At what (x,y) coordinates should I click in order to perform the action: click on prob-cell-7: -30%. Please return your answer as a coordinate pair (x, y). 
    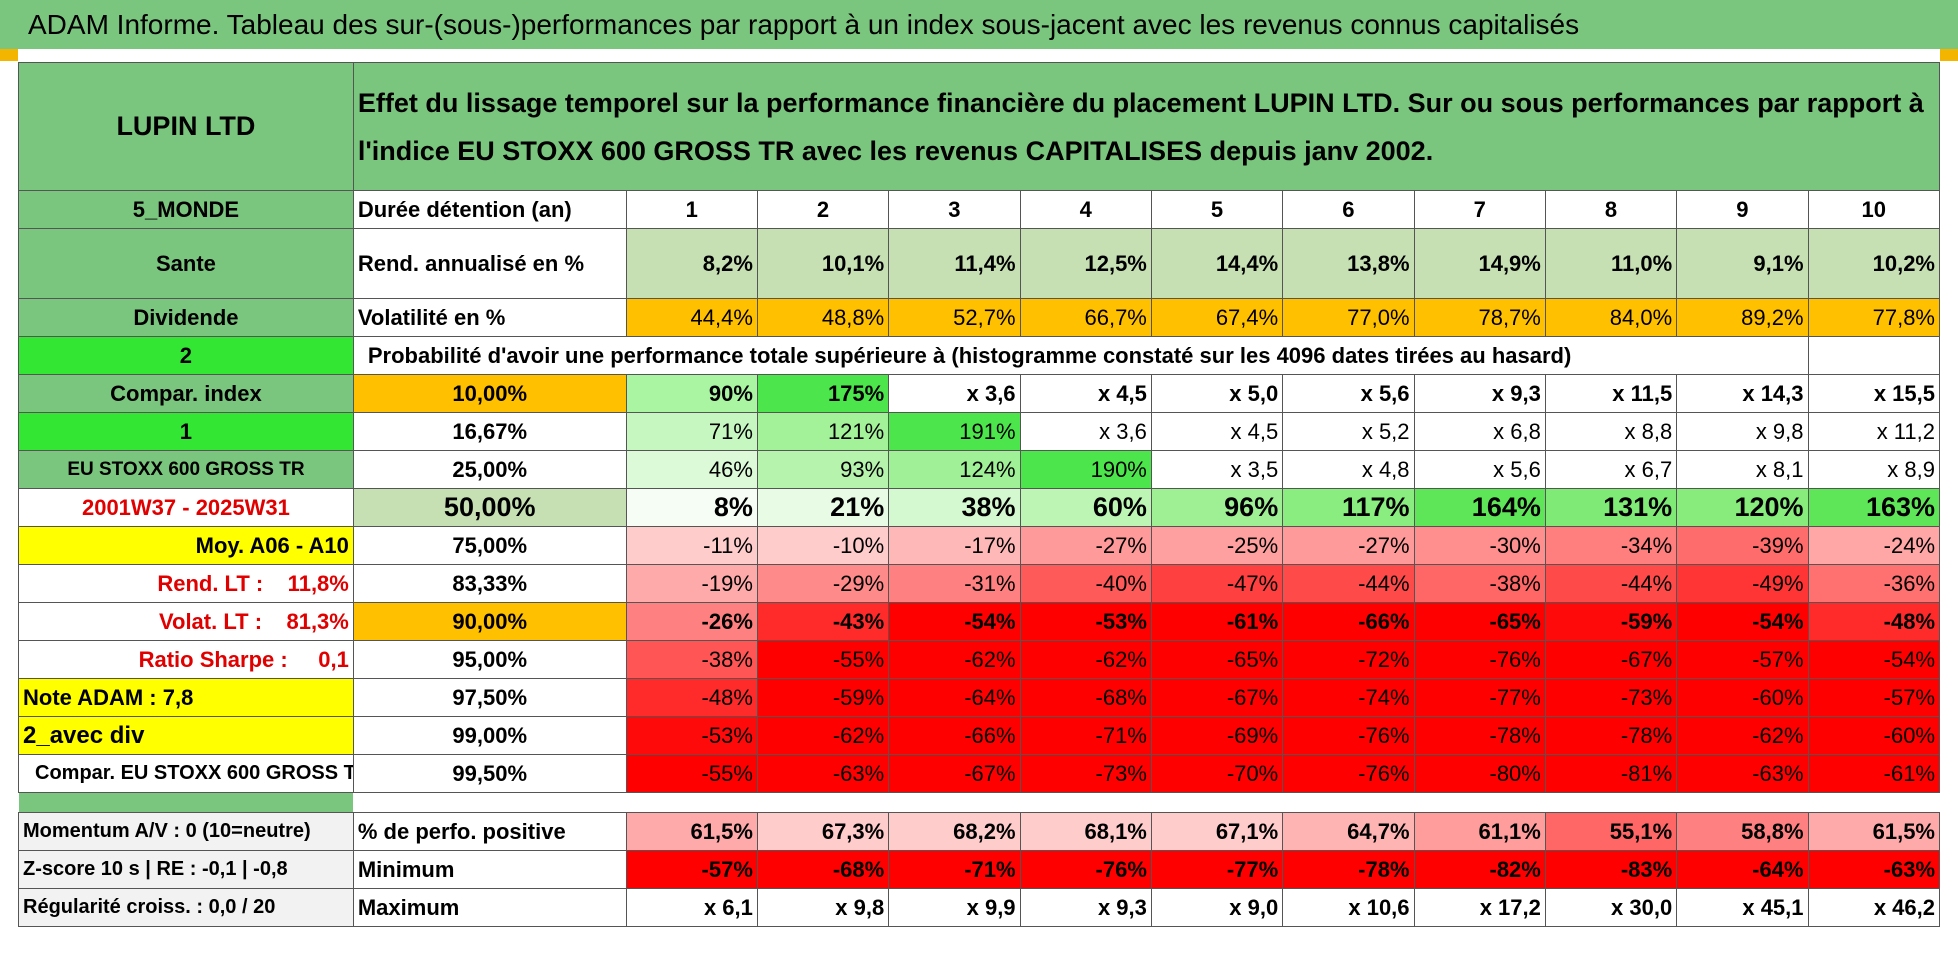
    Looking at the image, I should click on (1479, 545).